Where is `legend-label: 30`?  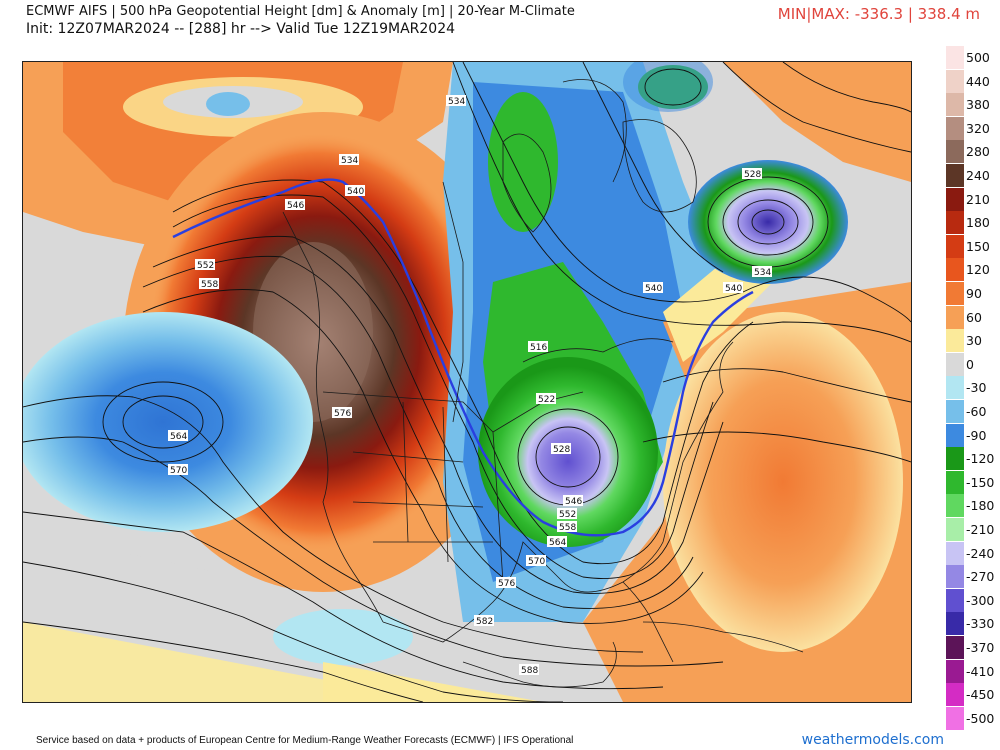 legend-label: 30 is located at coordinates (974, 341).